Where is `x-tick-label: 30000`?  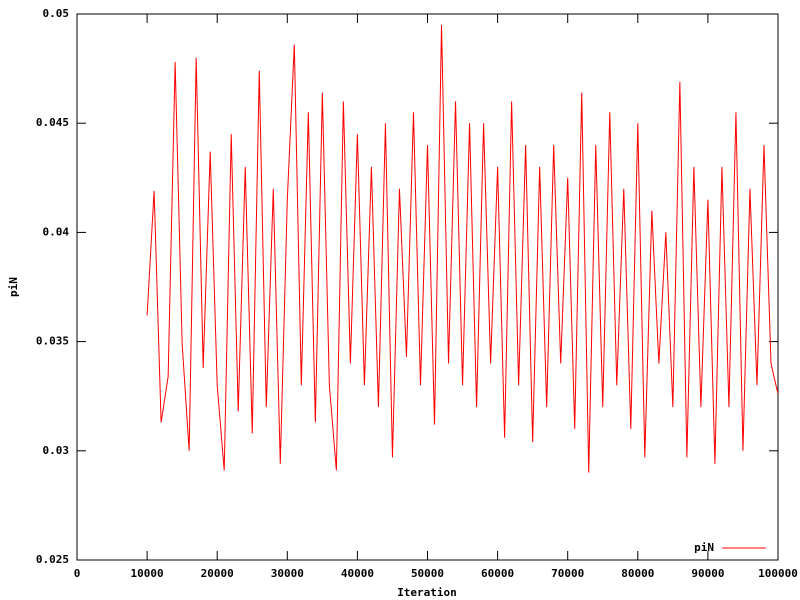
x-tick-label: 30000 is located at coordinates (287, 573).